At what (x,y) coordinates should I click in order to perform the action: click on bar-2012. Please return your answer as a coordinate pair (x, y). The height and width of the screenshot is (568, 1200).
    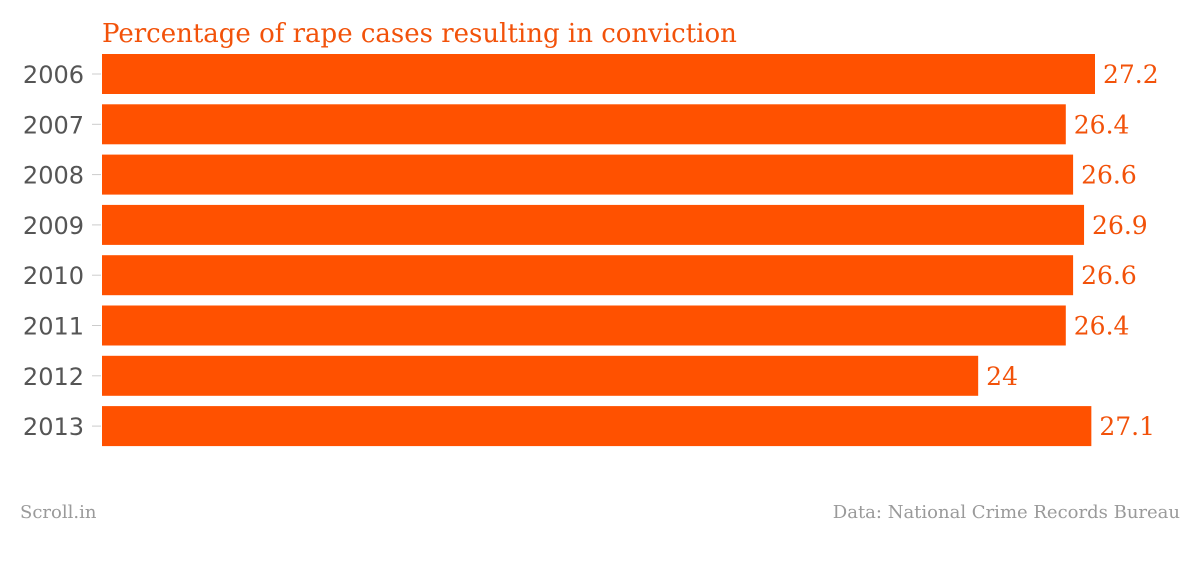
    Looking at the image, I should click on (540, 375).